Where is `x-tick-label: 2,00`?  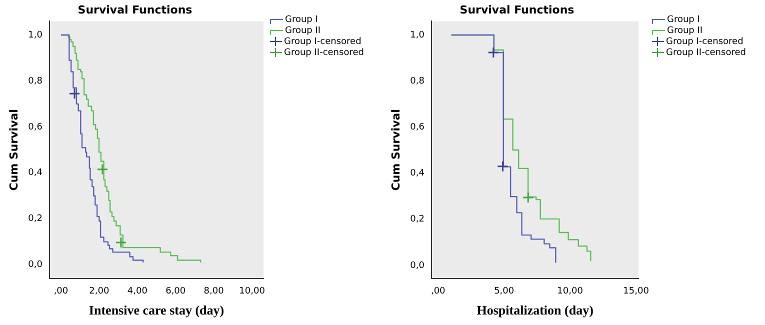
x-tick-label: 2,00 is located at coordinates (99, 291).